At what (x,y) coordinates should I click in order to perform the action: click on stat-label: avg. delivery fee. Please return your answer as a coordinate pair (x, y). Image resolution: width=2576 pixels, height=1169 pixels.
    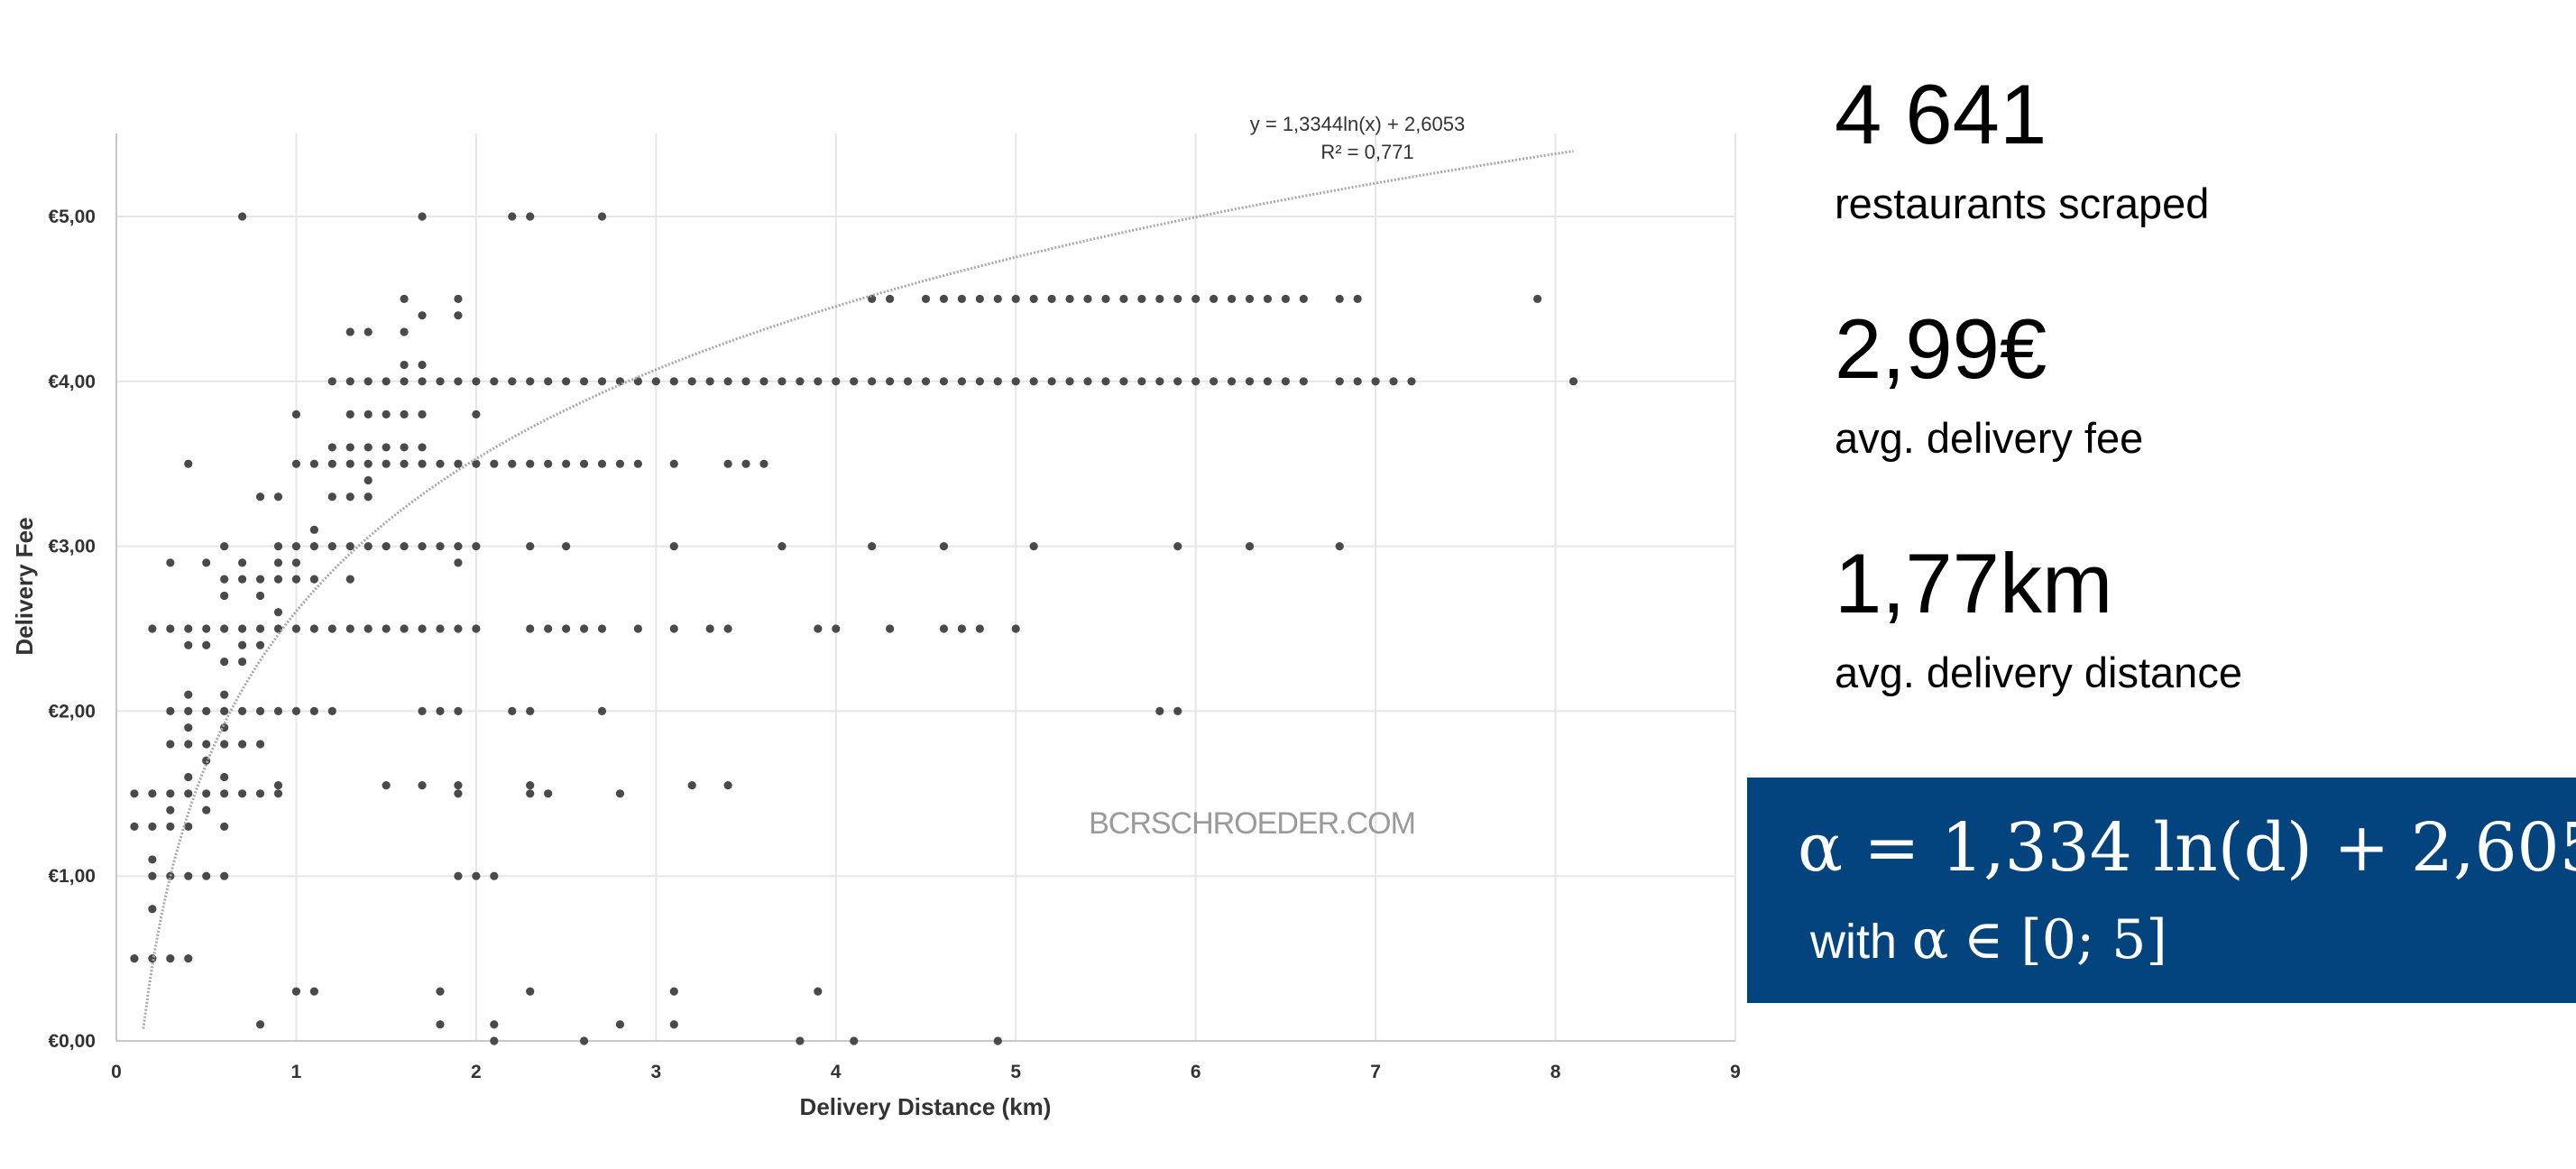
    Looking at the image, I should click on (1989, 438).